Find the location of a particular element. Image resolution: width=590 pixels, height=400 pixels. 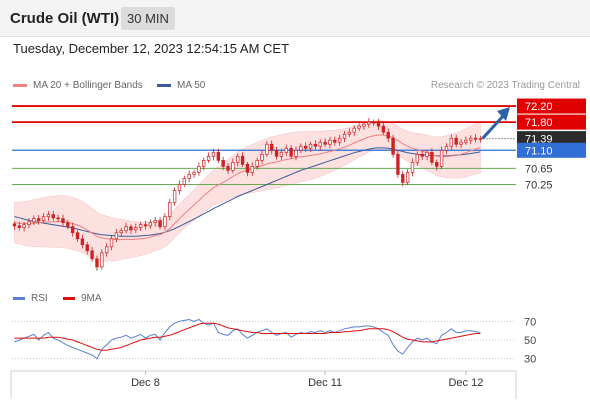

legend-rsi: RSI is located at coordinates (30, 298).